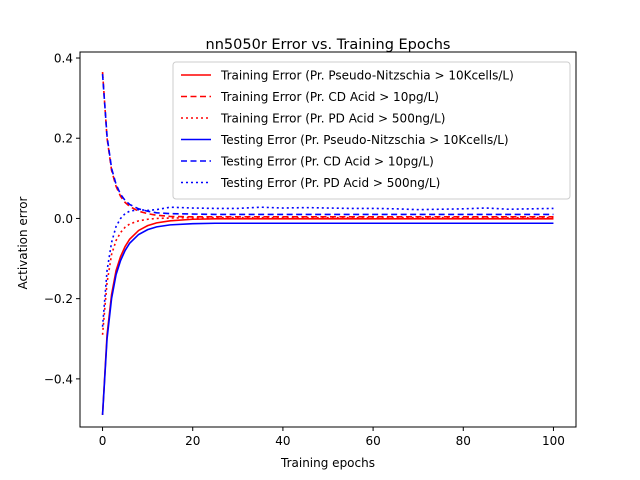 This screenshot has height=480, width=640. What do you see at coordinates (330, 183) in the screenshot?
I see `legend-label-6: Testing Error (Pr. PD Acid > 500ng/L)` at bounding box center [330, 183].